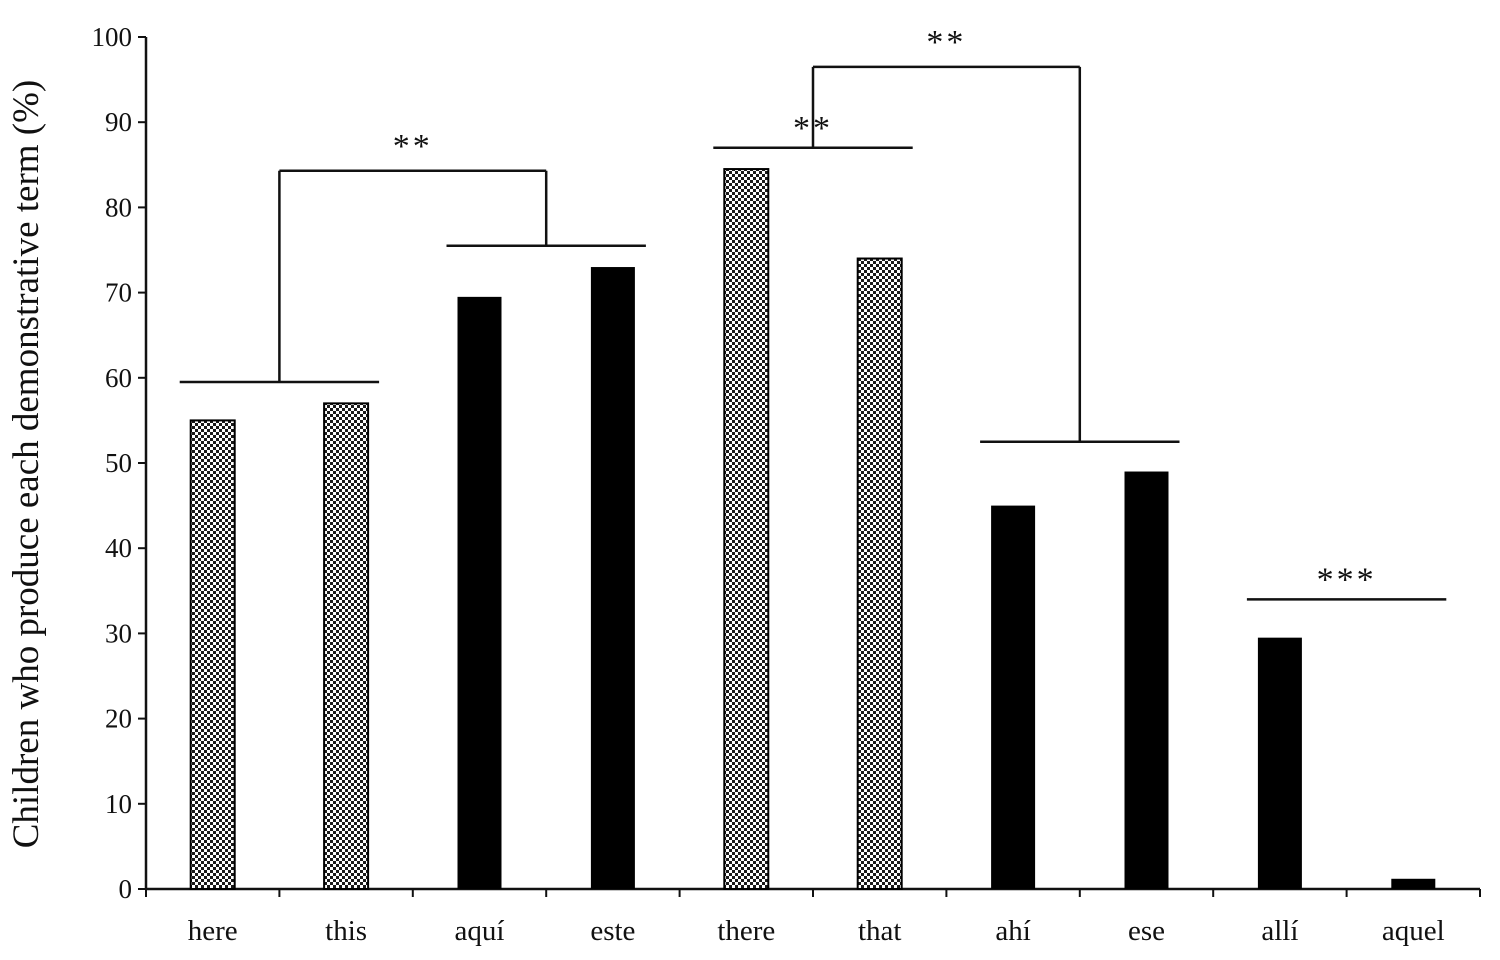 Image resolution: width=1500 pixels, height=960 pixels. What do you see at coordinates (1146, 680) in the screenshot?
I see `bar-ese` at bounding box center [1146, 680].